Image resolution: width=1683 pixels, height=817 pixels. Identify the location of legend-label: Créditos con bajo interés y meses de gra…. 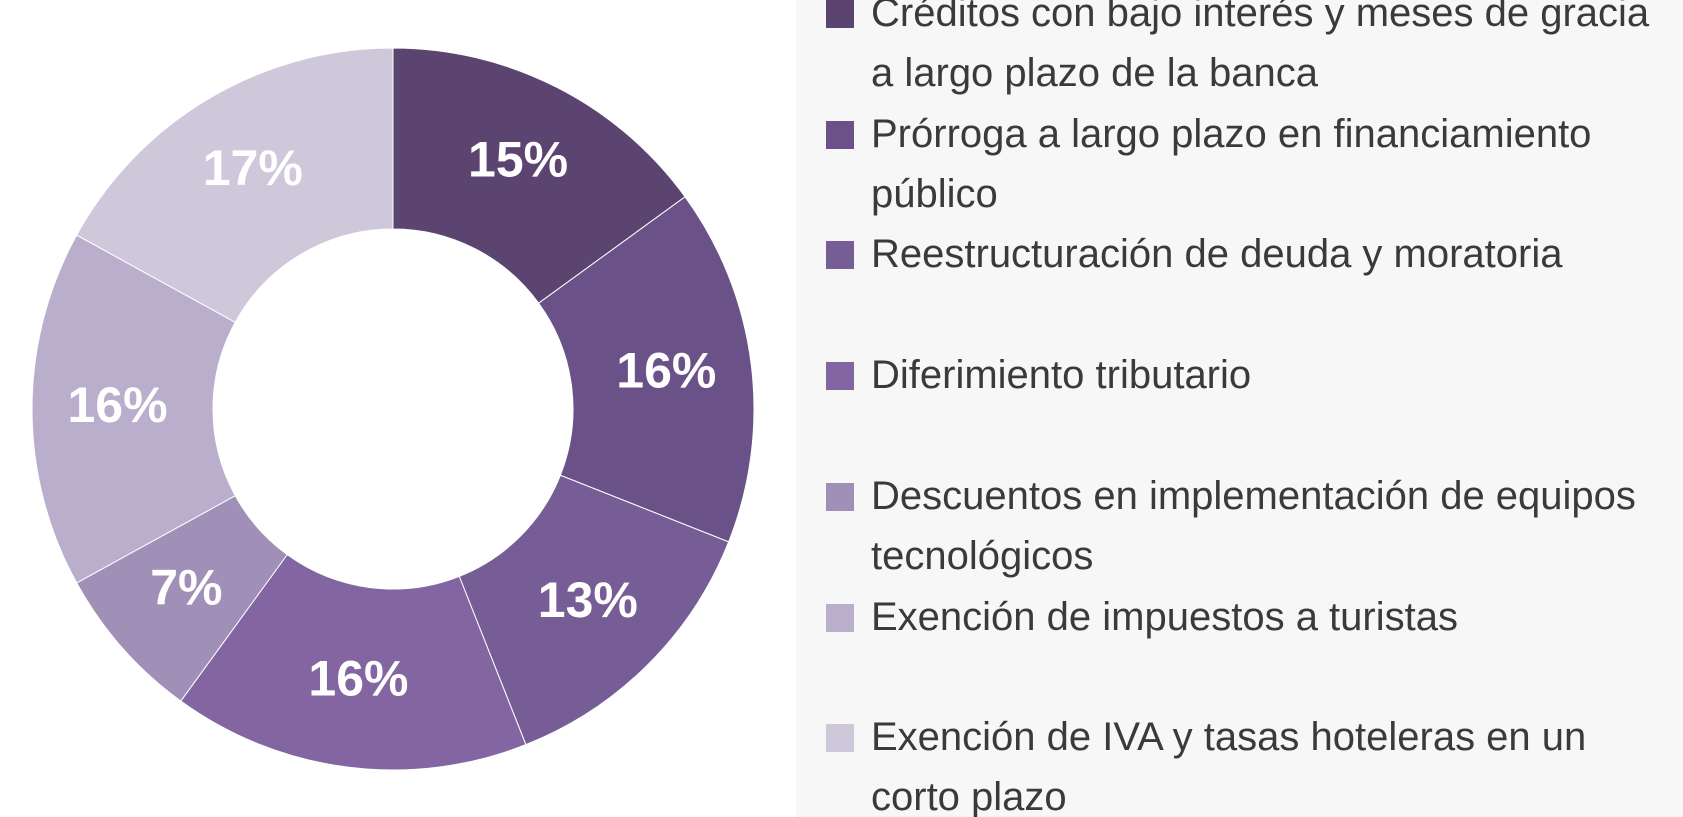
(1260, 47).